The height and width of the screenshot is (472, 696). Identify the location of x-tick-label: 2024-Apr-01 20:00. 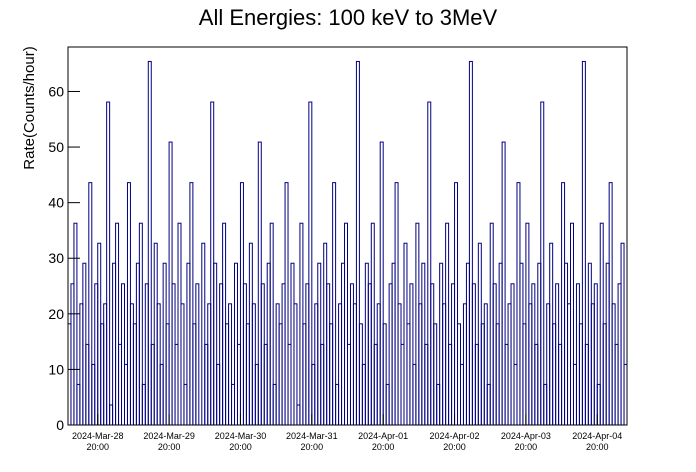
(383, 441).